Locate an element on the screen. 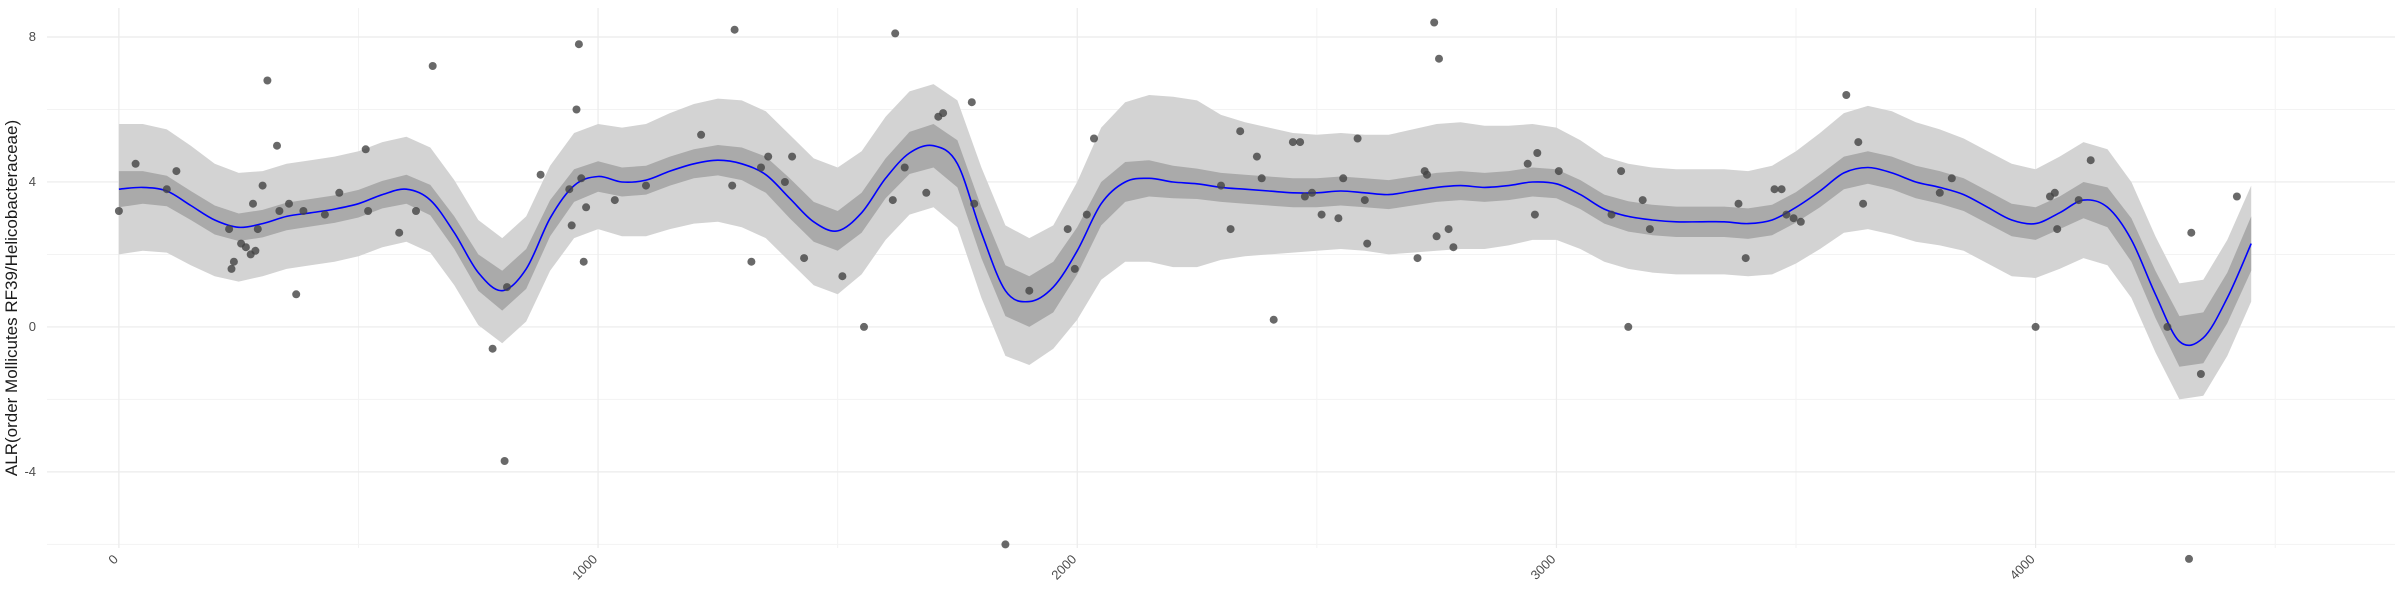 The height and width of the screenshot is (600, 2400). y-tick-label: 8 is located at coordinates (32, 36).